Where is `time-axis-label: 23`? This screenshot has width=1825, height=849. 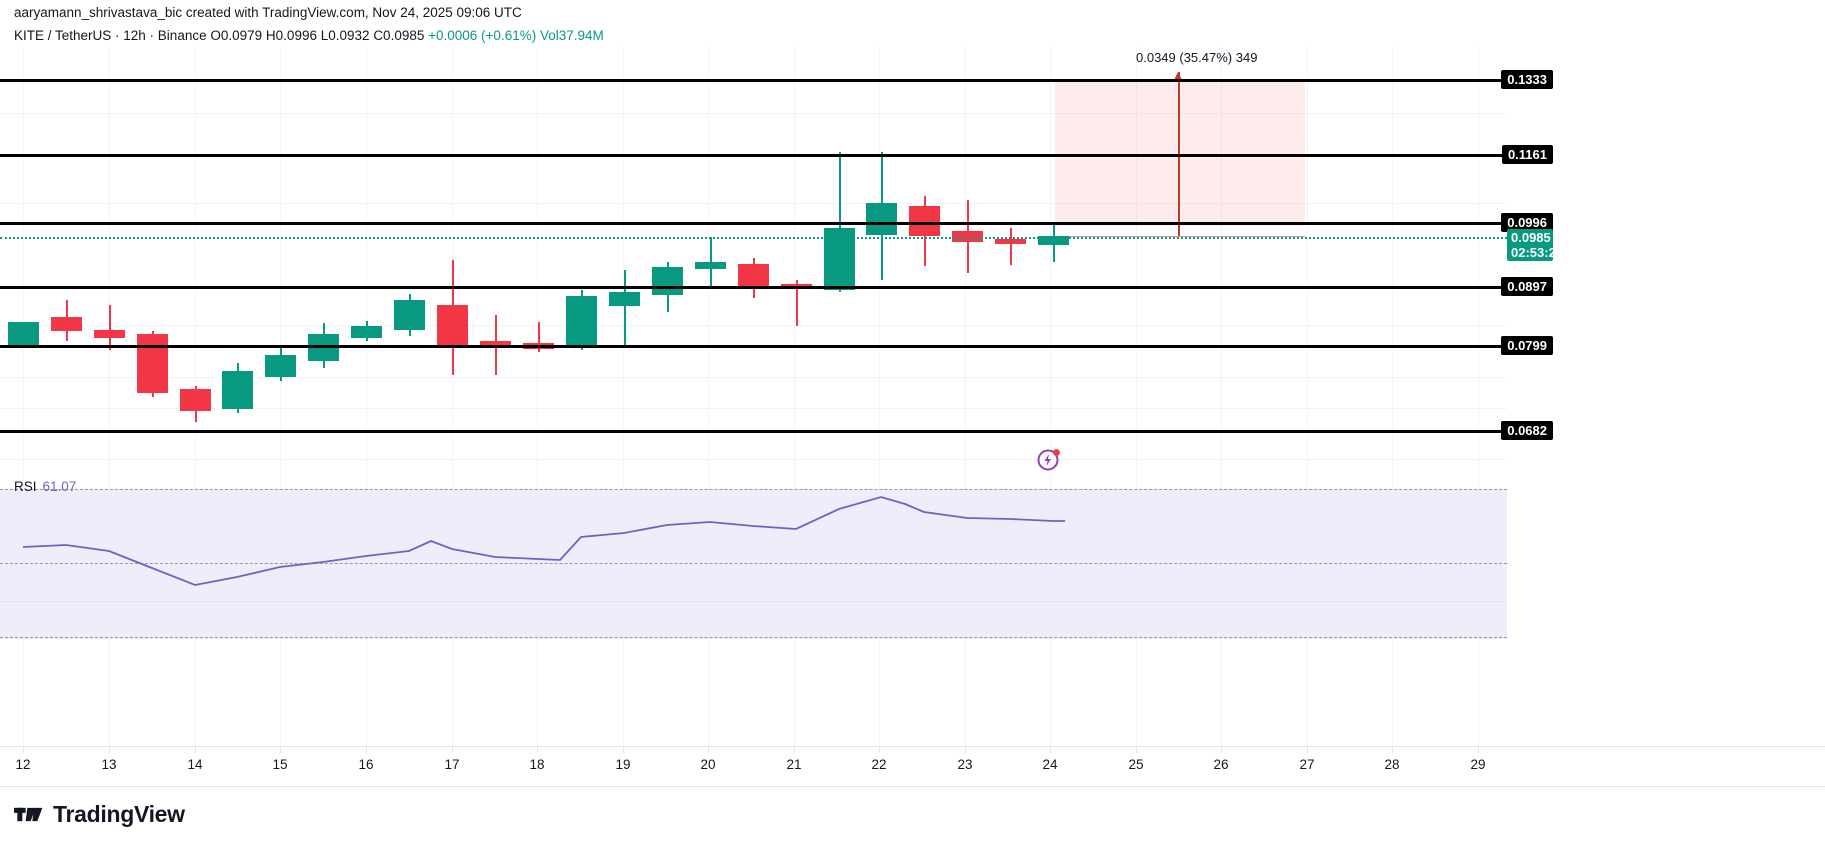
time-axis-label: 23 is located at coordinates (965, 764).